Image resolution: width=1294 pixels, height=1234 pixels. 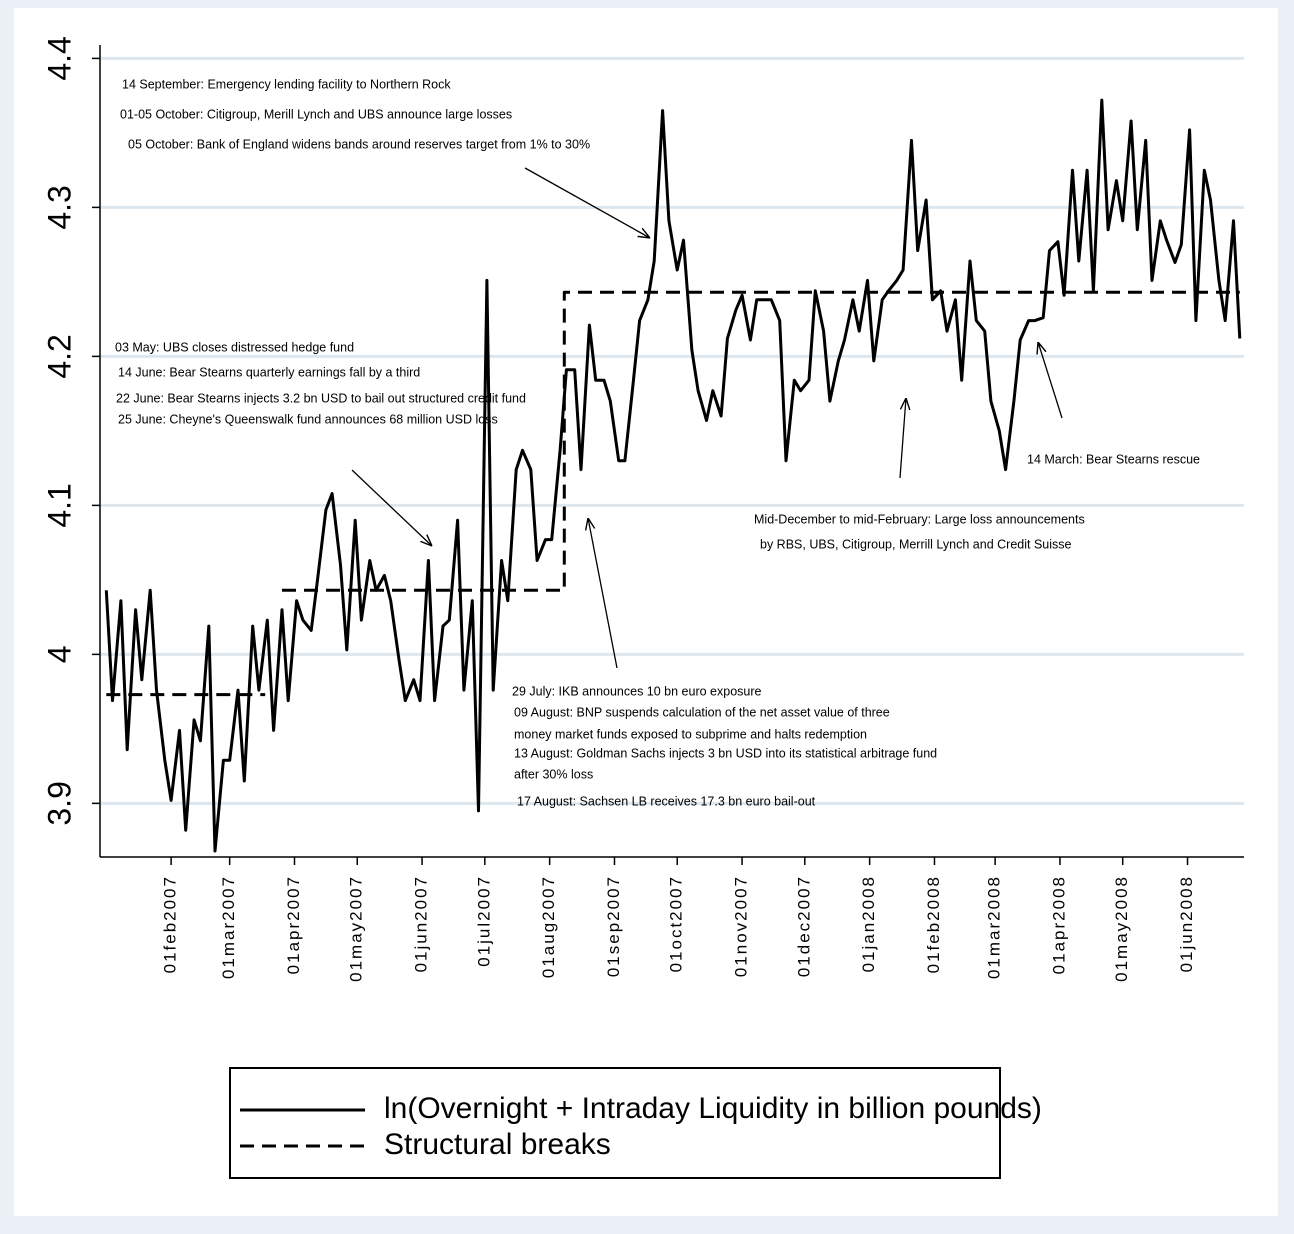 What do you see at coordinates (59, 654) in the screenshot?
I see `y-tick-label: 4` at bounding box center [59, 654].